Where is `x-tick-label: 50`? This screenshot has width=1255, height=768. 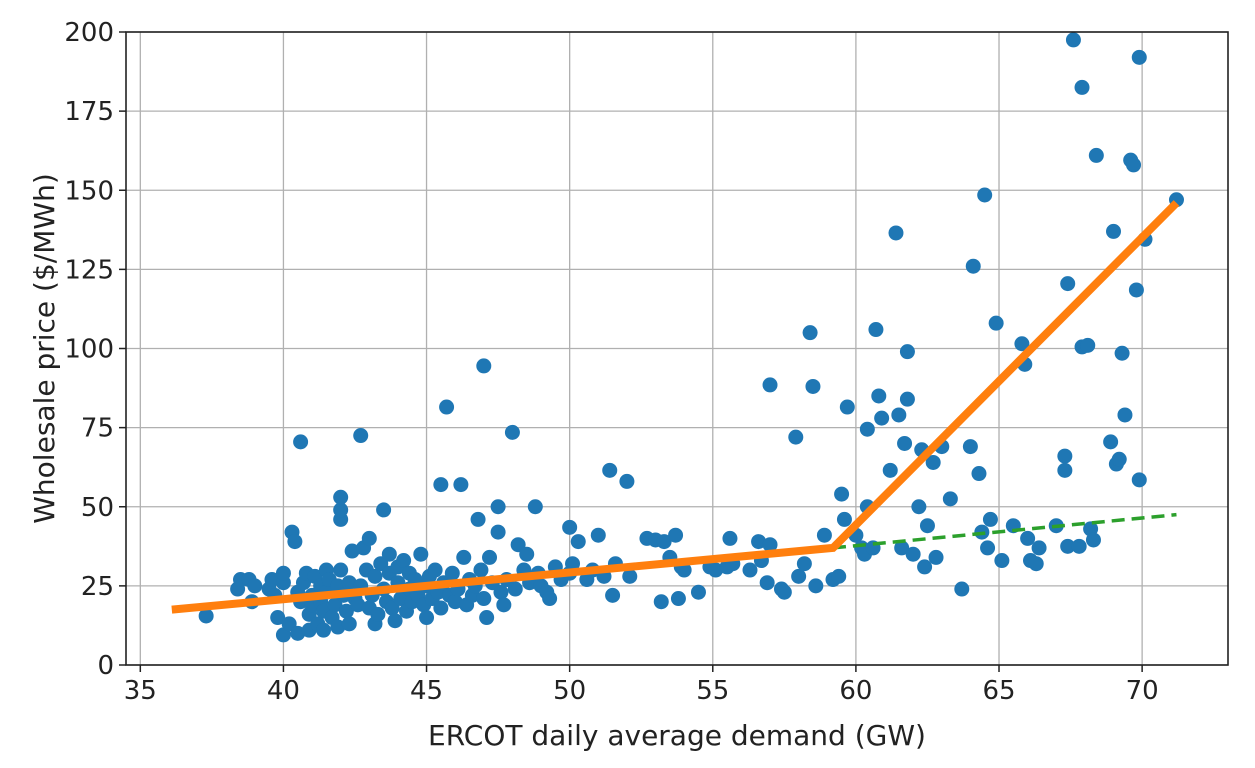
x-tick-label: 50 is located at coordinates (569, 691).